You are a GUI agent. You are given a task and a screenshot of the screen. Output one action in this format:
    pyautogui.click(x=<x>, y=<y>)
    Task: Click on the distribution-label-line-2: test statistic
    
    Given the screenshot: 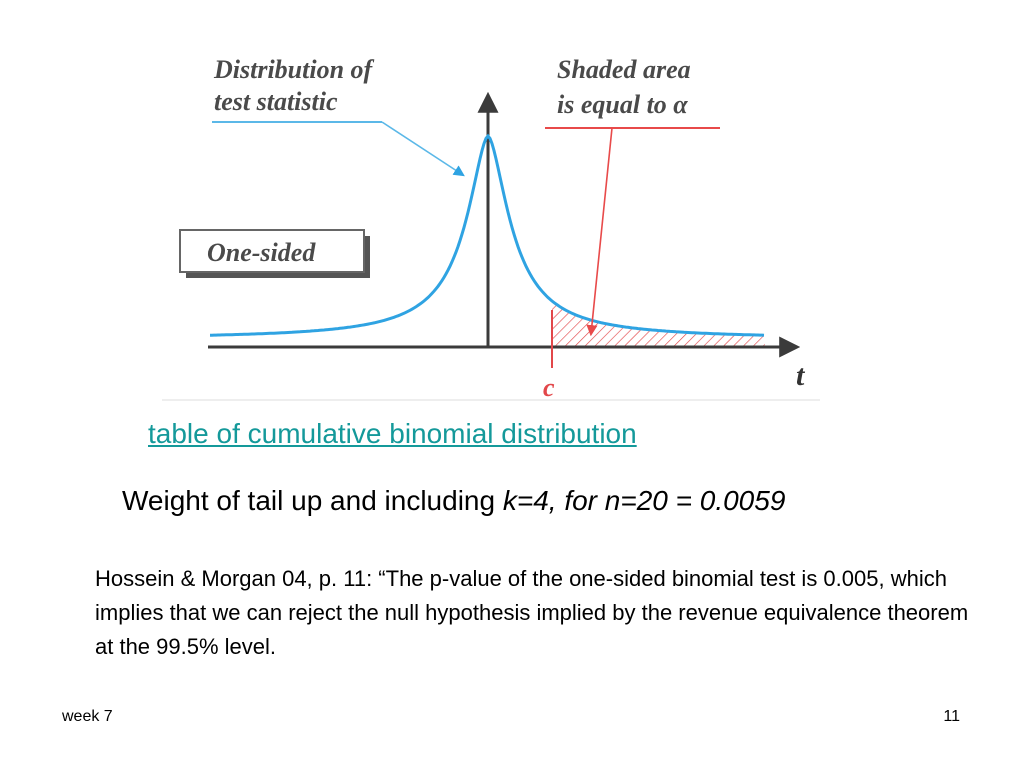 What is the action you would take?
    pyautogui.click(x=276, y=101)
    